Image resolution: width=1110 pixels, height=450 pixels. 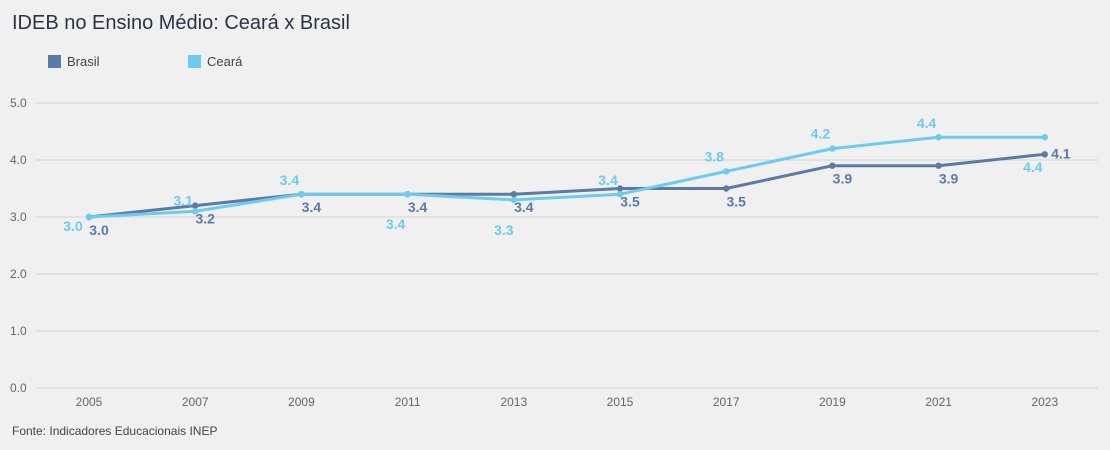 I want to click on x-tick-label: 2021, so click(x=938, y=402).